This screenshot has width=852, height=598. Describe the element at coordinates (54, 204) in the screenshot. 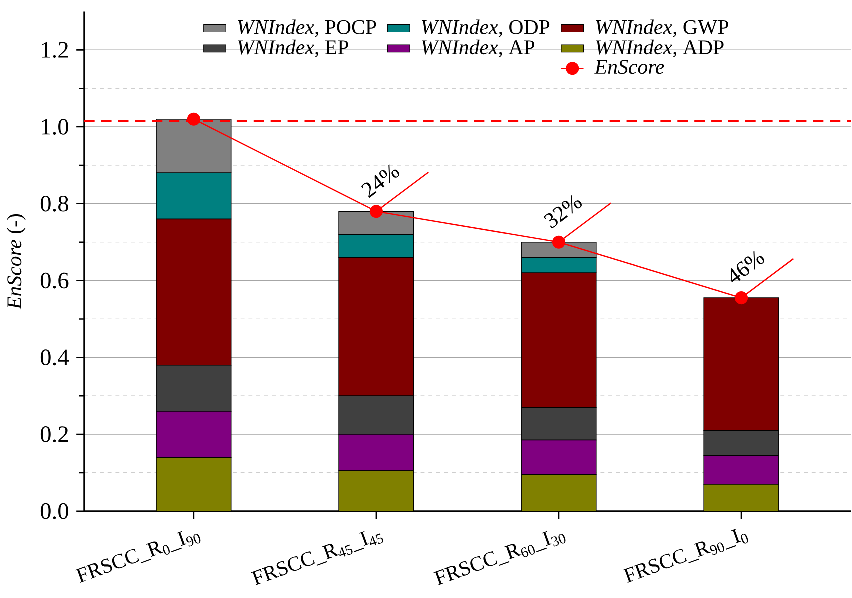

I see `y-tick-label: 0.8` at that location.